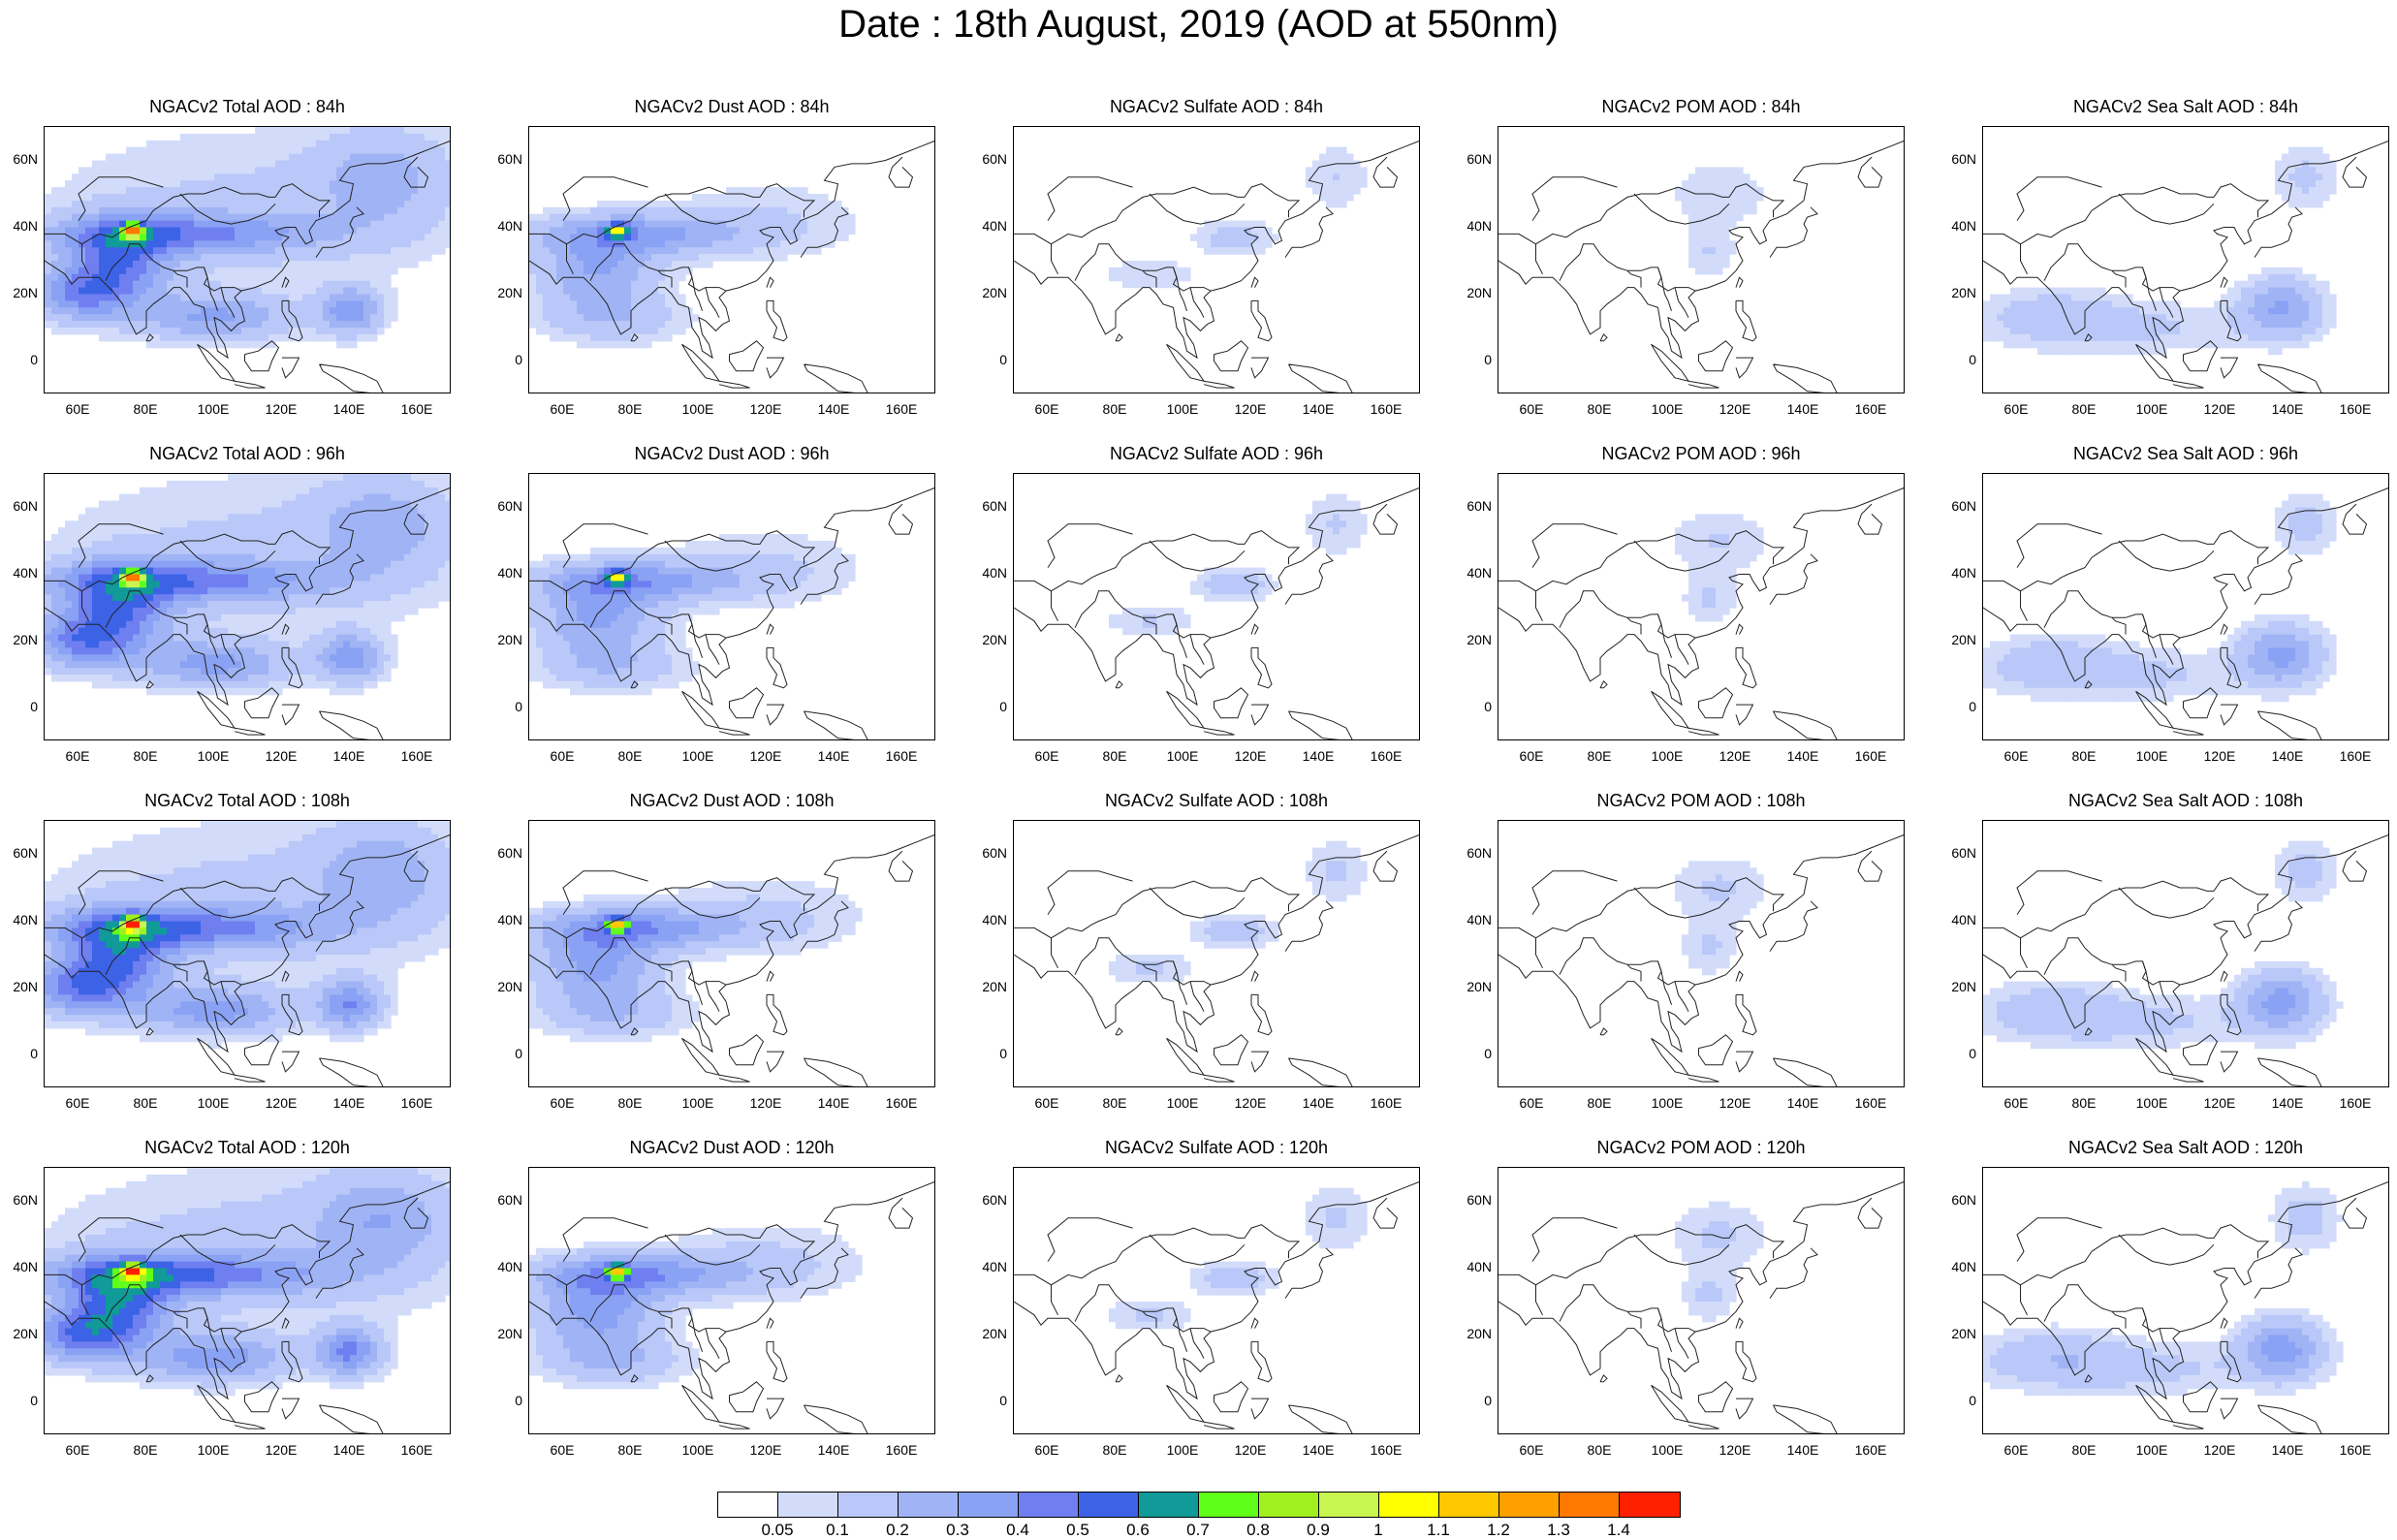 This screenshot has height=1540, width=2397. What do you see at coordinates (1803, 409) in the screenshot?
I see `lon-tick-label: 140E` at bounding box center [1803, 409].